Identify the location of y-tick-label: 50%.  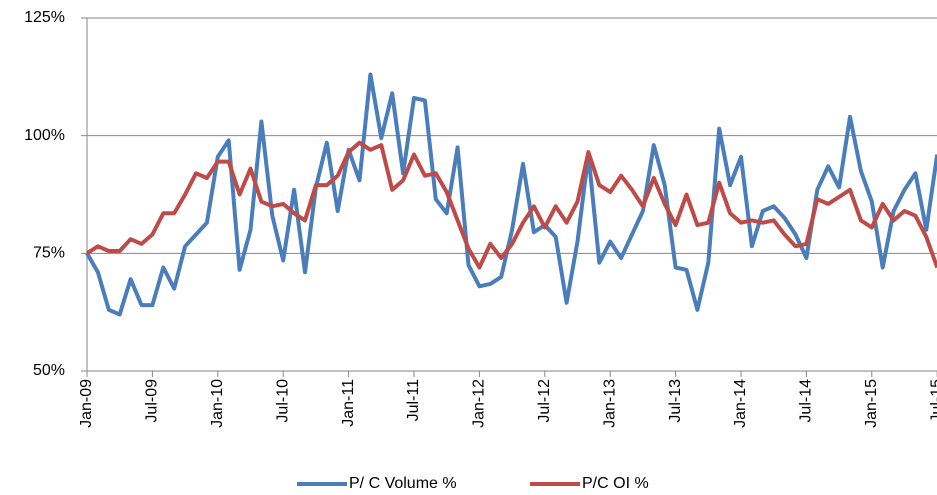
(49, 370).